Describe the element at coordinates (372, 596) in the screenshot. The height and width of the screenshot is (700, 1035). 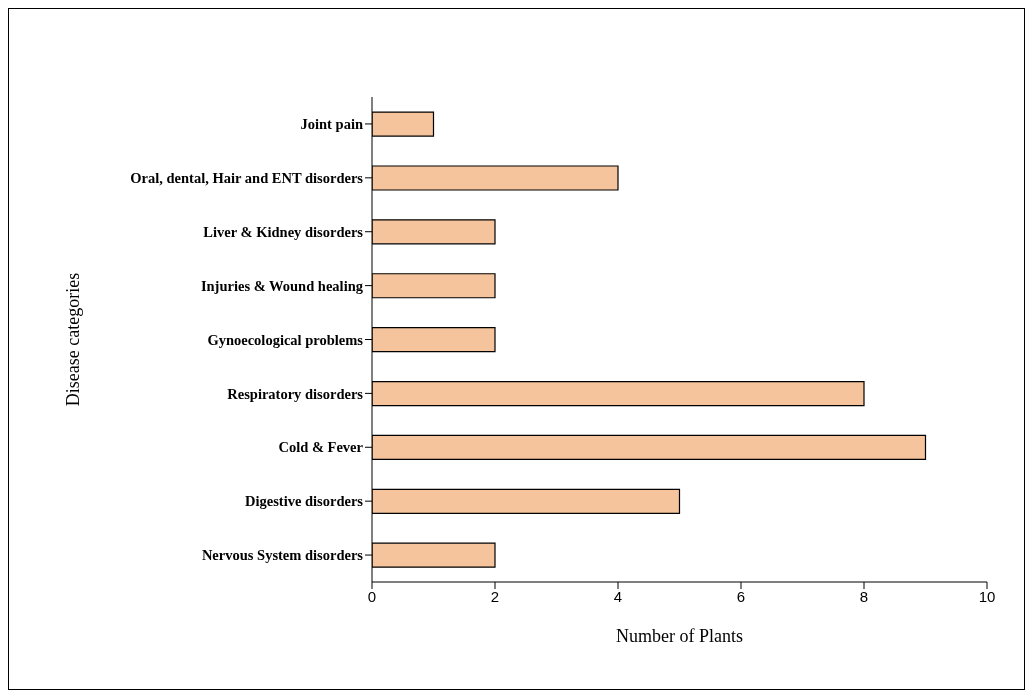
I see `x-tick-label: 0` at that location.